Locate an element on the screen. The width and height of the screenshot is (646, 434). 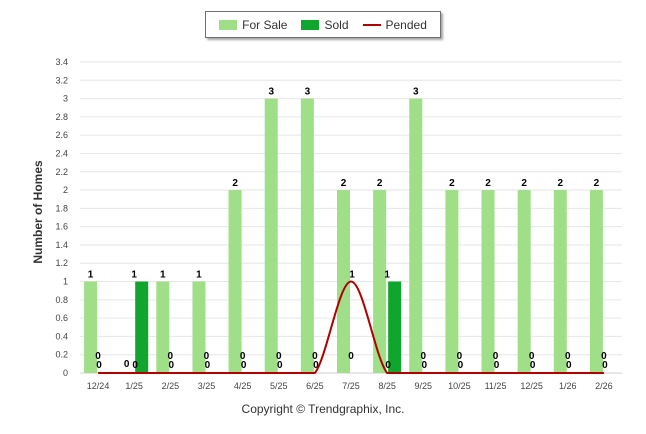
y-tick-label: 0.8 is located at coordinates (61, 300).